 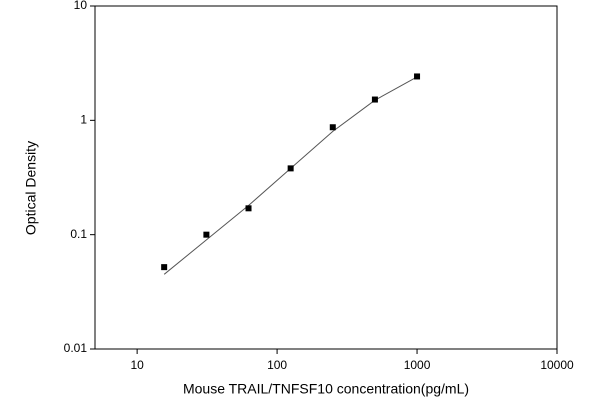 What do you see at coordinates (417, 365) in the screenshot?
I see `x-tick-label: 1000` at bounding box center [417, 365].